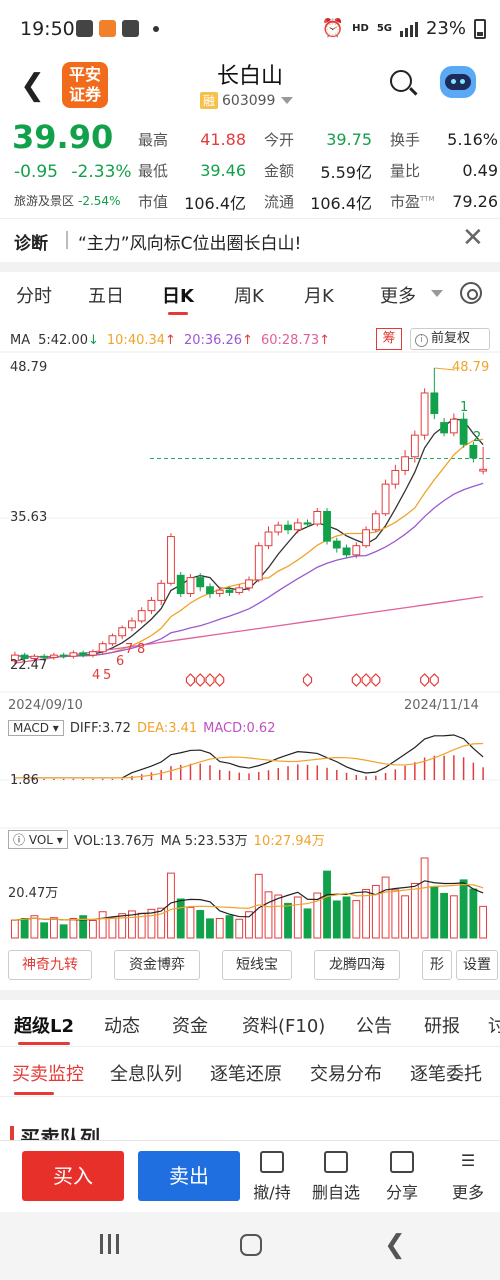 The height and width of the screenshot is (1280, 500). Describe the element at coordinates (279, 202) in the screenshot. I see `quote-label: 流通` at that location.